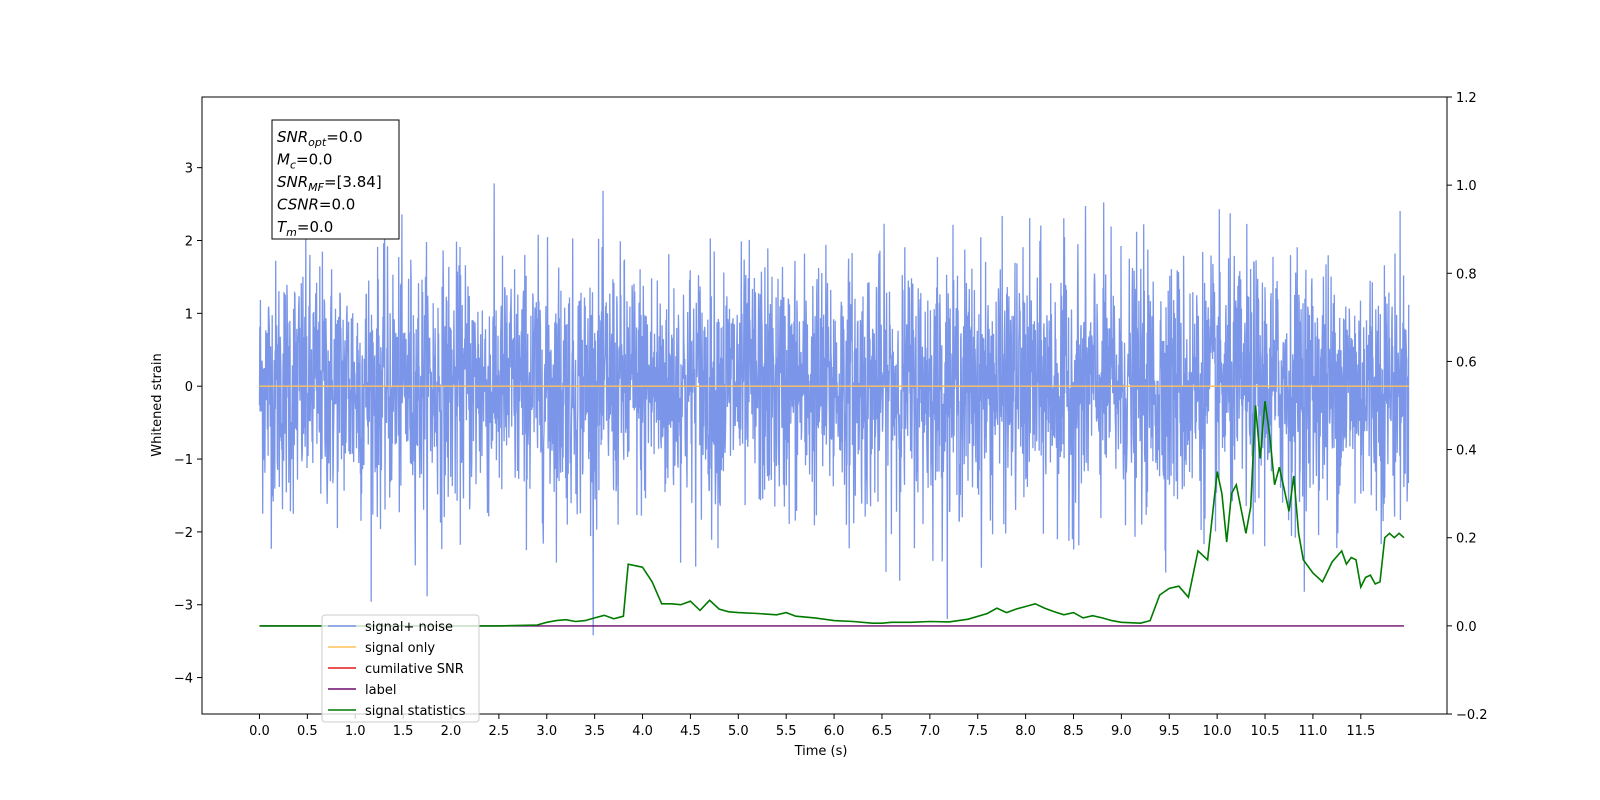 The width and height of the screenshot is (1600, 800). What do you see at coordinates (183, 606) in the screenshot?
I see `y-tick-label: −3` at bounding box center [183, 606].